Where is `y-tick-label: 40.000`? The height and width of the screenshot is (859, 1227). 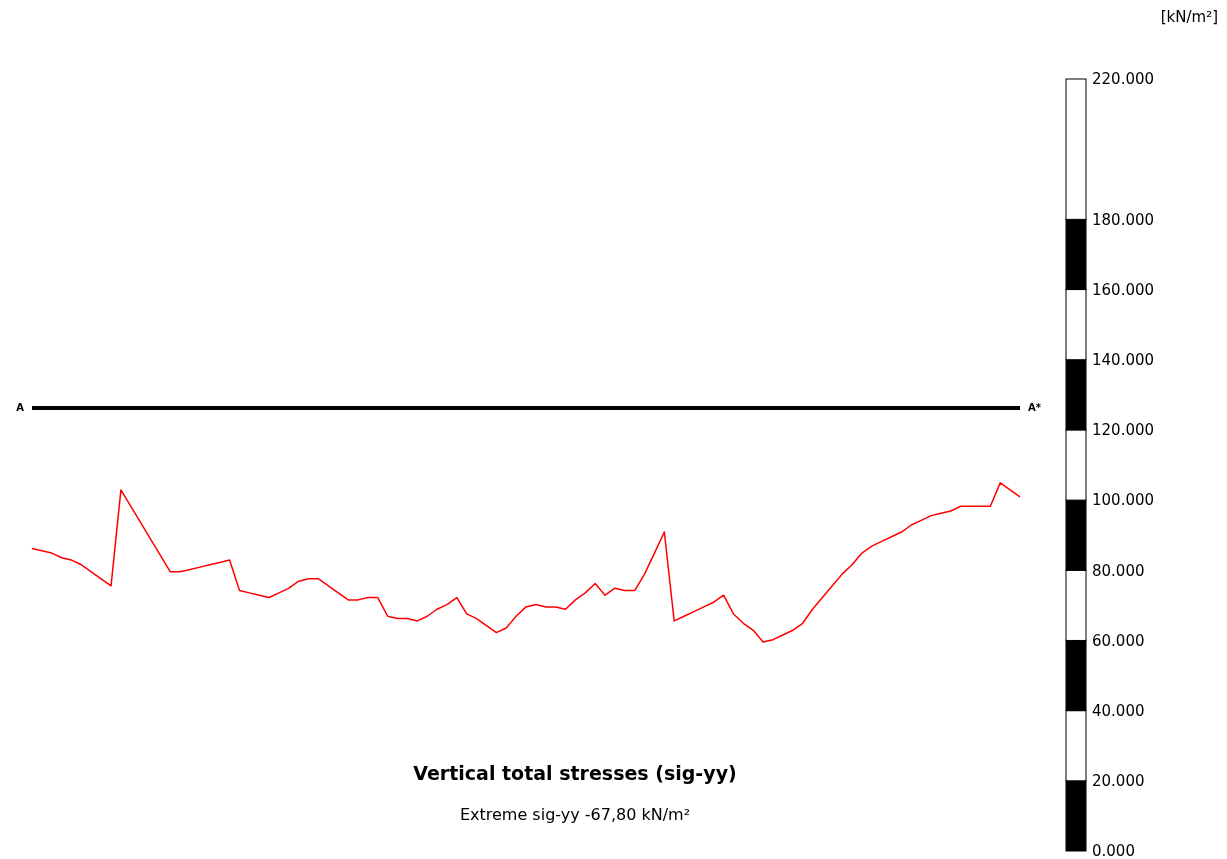
y-tick-label: 40.000 is located at coordinates (1118, 710).